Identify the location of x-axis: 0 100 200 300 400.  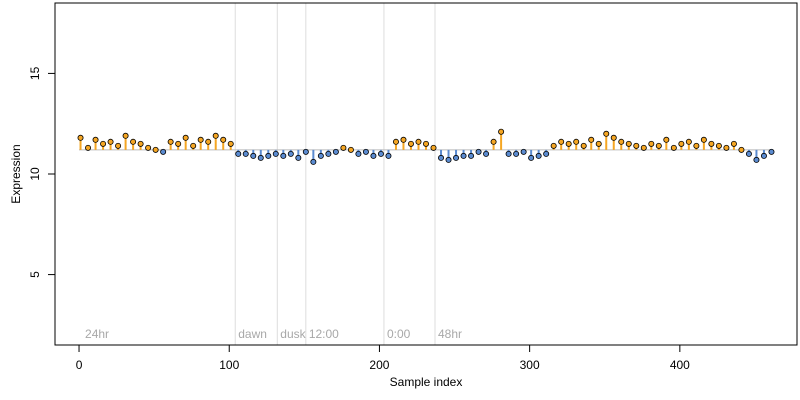
(383, 358).